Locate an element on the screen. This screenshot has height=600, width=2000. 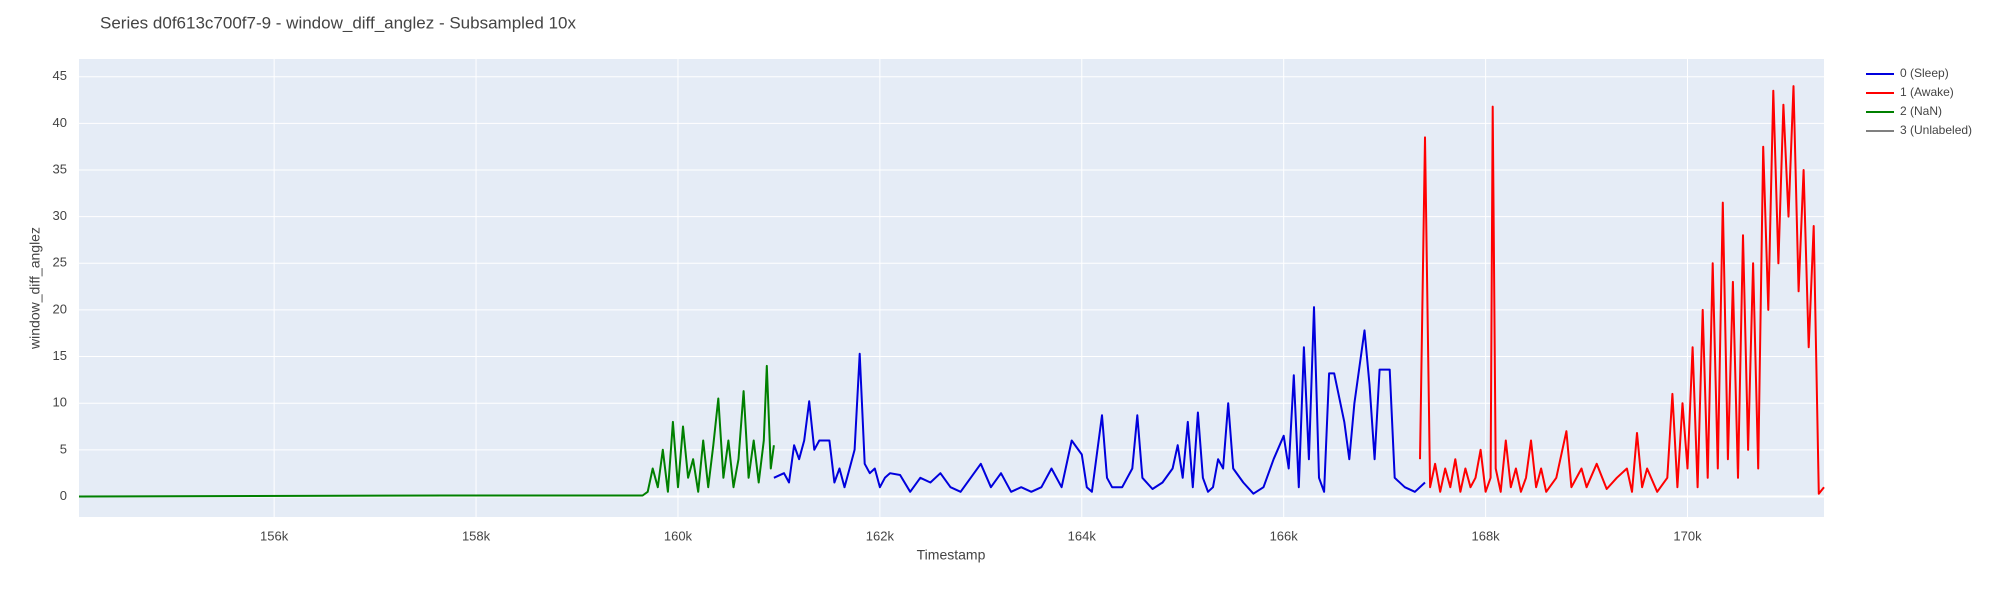
y-tick-label: 25 is located at coordinates (60, 262).